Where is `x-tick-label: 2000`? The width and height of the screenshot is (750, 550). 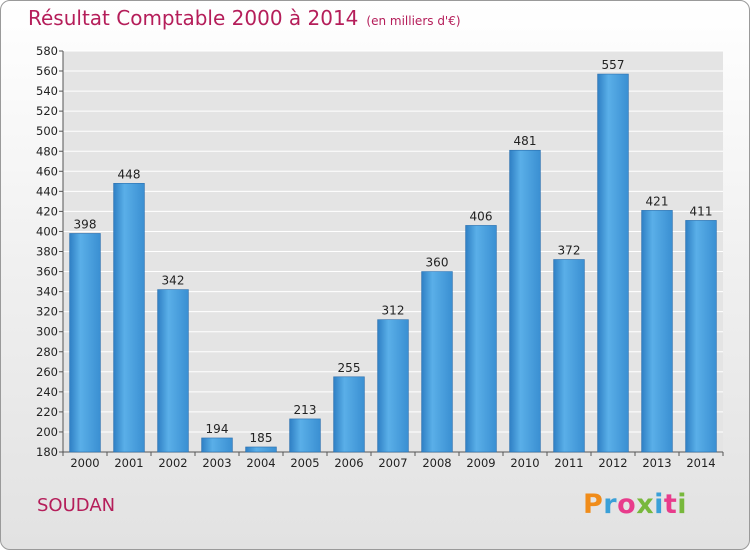
x-tick-label: 2000 is located at coordinates (84, 463).